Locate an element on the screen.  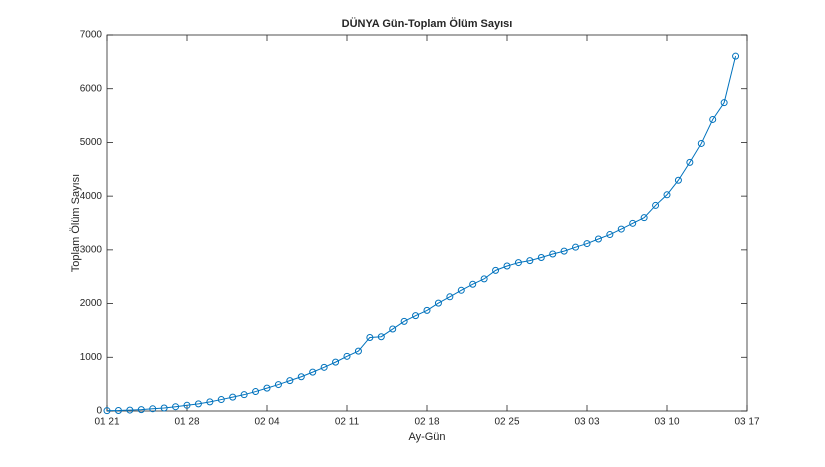
y-tick-label: 2000 is located at coordinates (91, 303).